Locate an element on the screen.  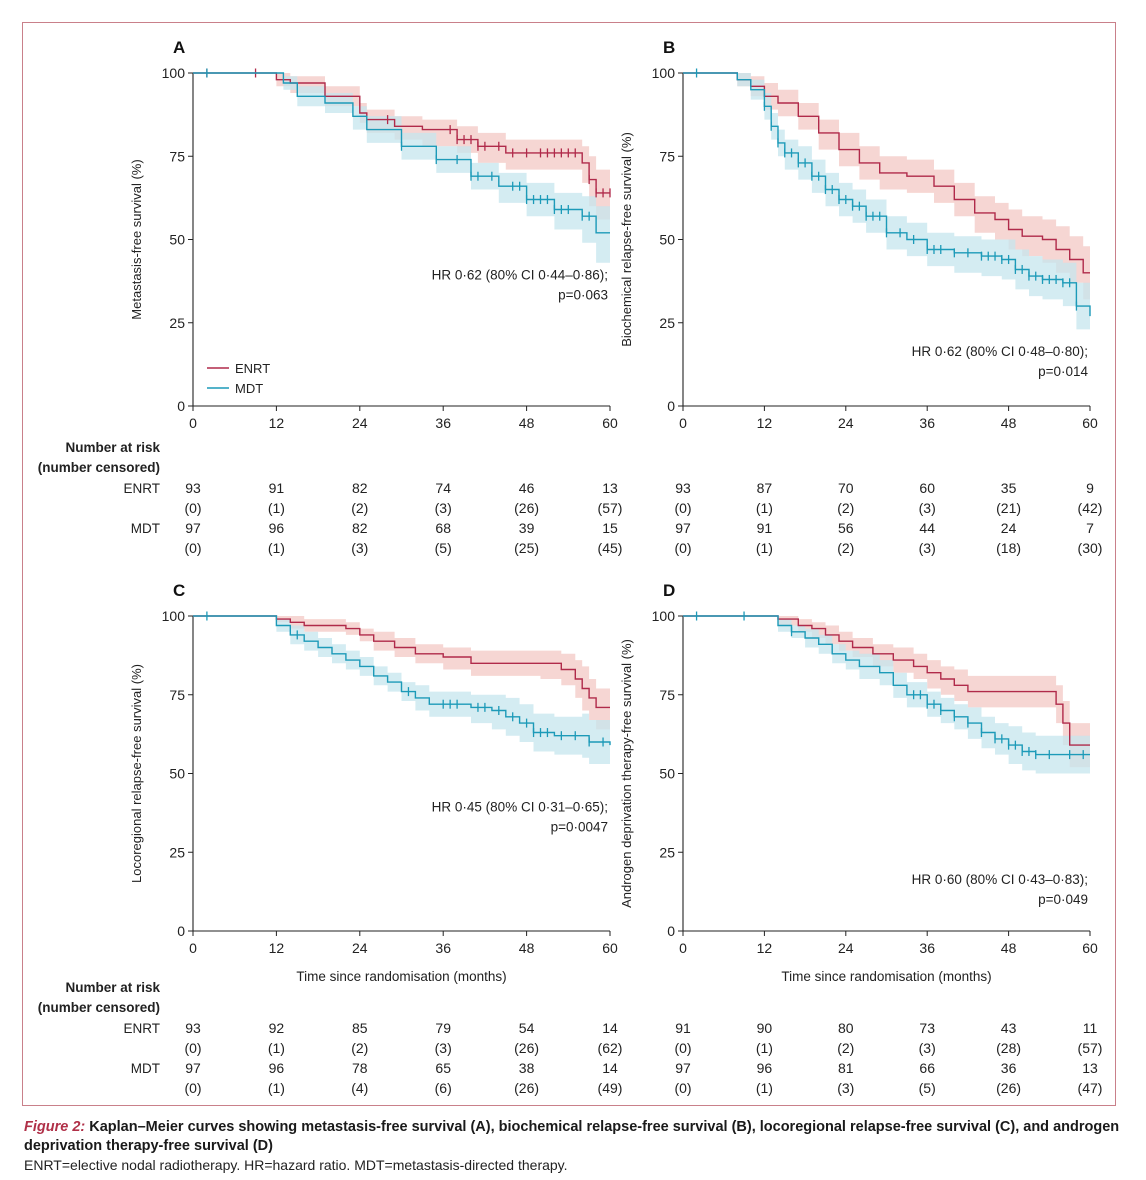
risk-enrt-censored-value: (2) is located at coordinates (359, 508).